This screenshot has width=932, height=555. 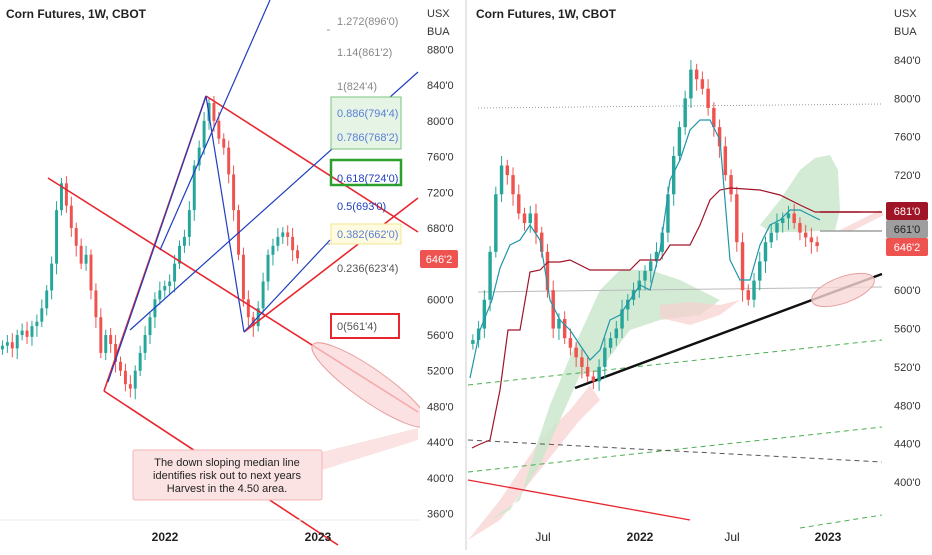 What do you see at coordinates (439, 259) in the screenshot?
I see `left-current-price-badge` at bounding box center [439, 259].